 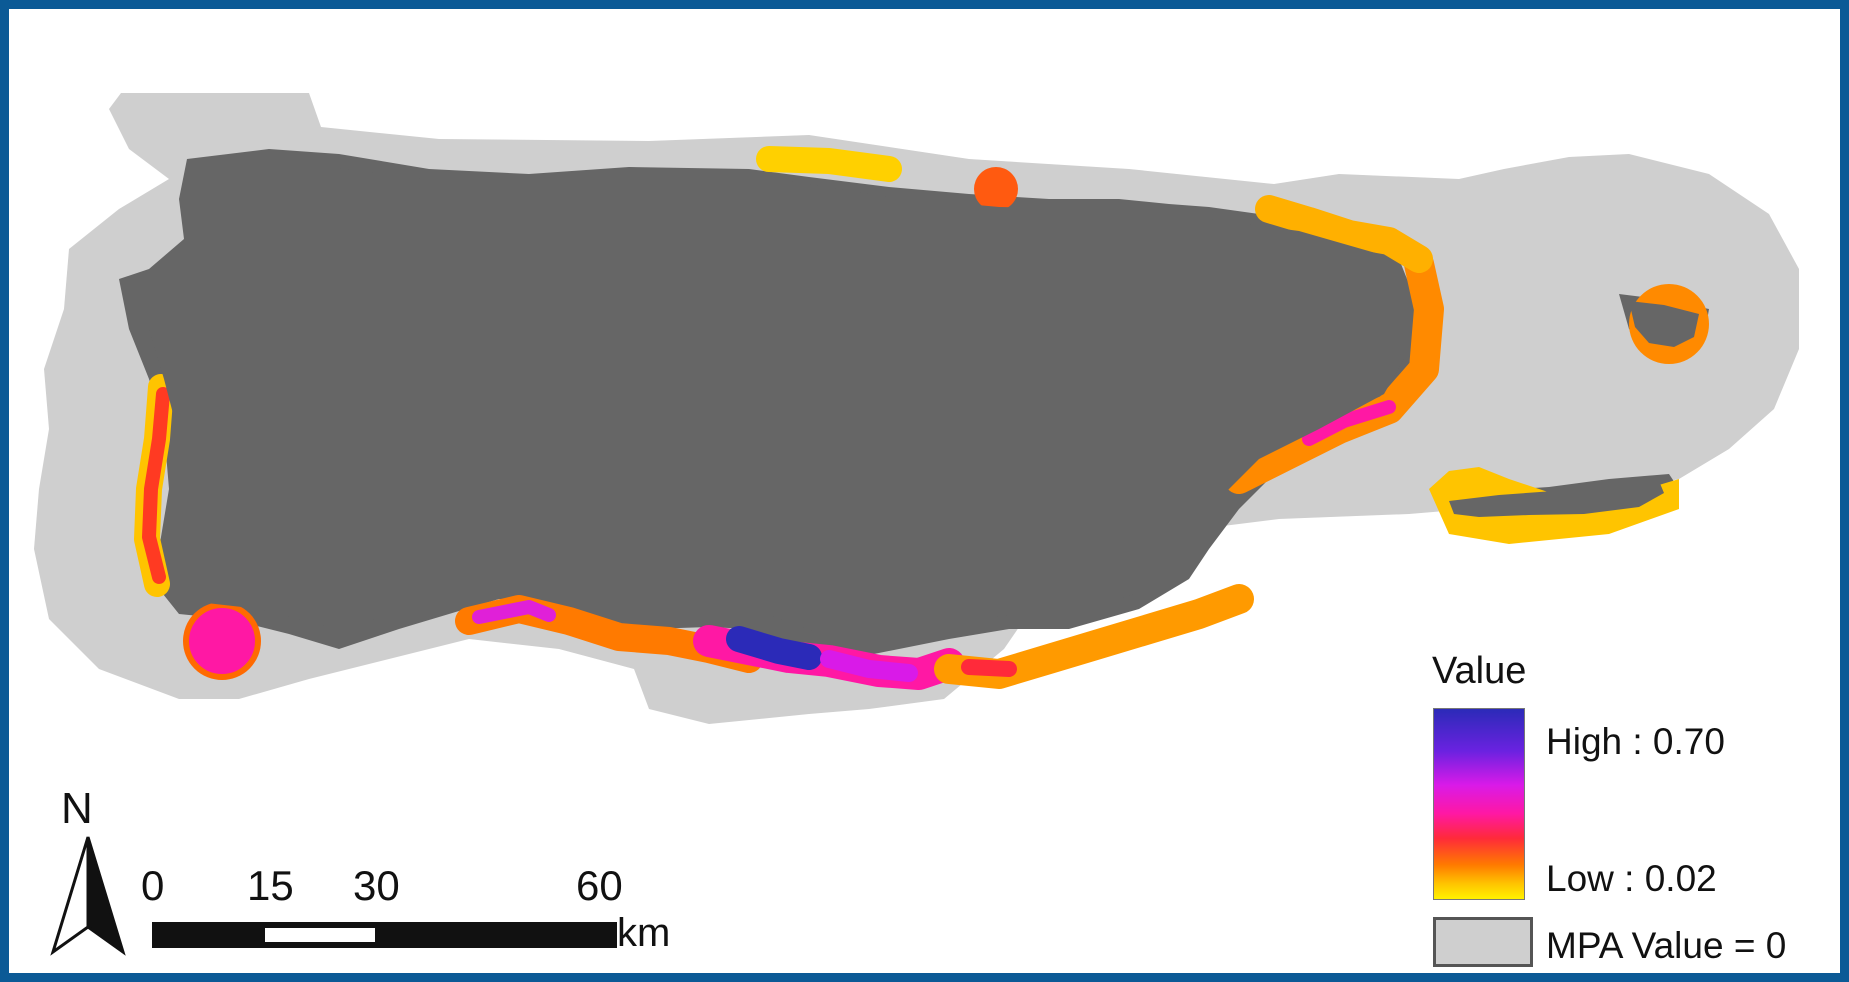 I want to click on legend-low-label: Low : 0.02, so click(x=1631, y=878).